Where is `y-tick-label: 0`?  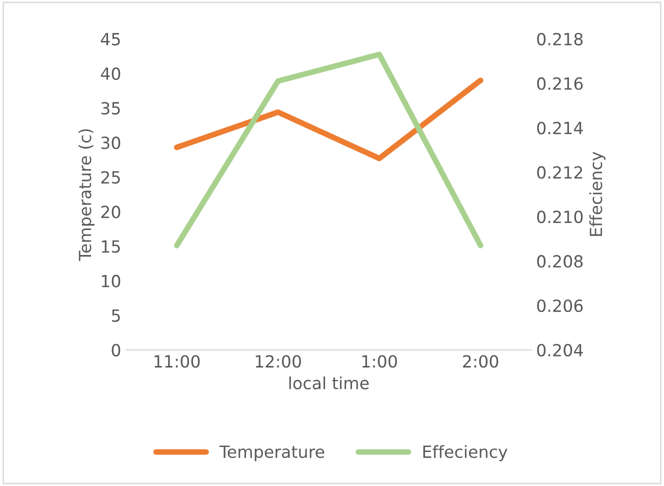 y-tick-label: 0 is located at coordinates (116, 350).